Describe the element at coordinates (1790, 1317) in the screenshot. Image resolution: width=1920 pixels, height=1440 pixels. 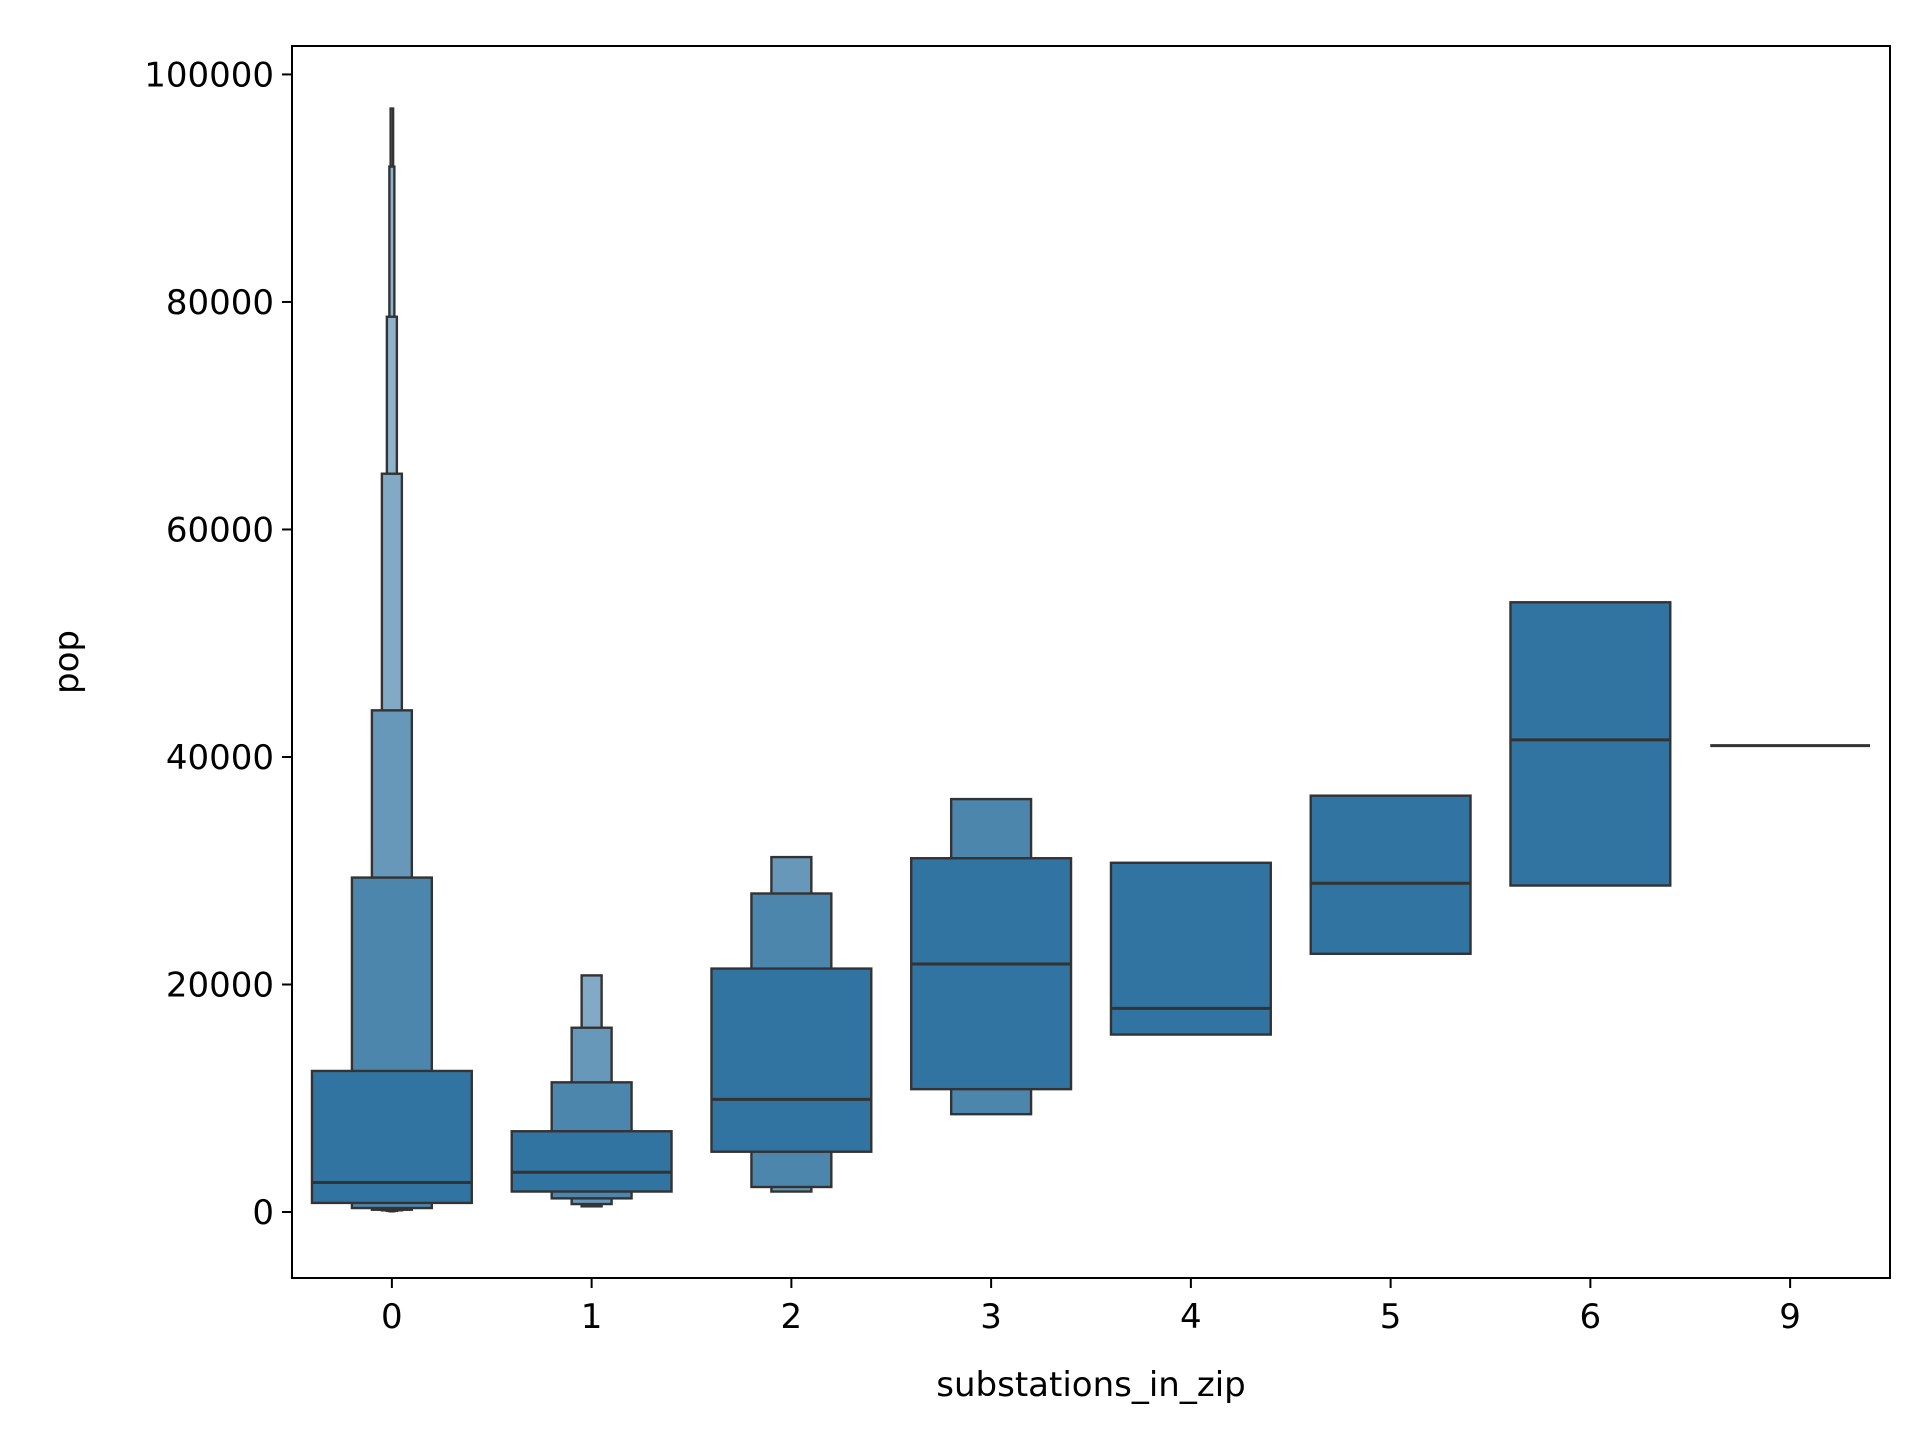
I see `x-tick-label: 9` at that location.